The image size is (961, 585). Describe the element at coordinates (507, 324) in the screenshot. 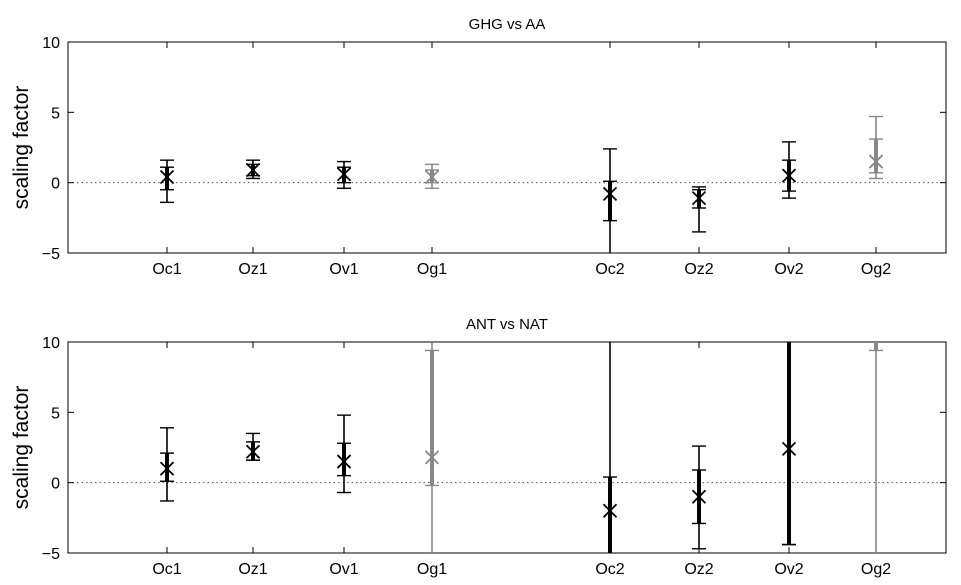

I see `chart-title: ANT vs NAT` at that location.